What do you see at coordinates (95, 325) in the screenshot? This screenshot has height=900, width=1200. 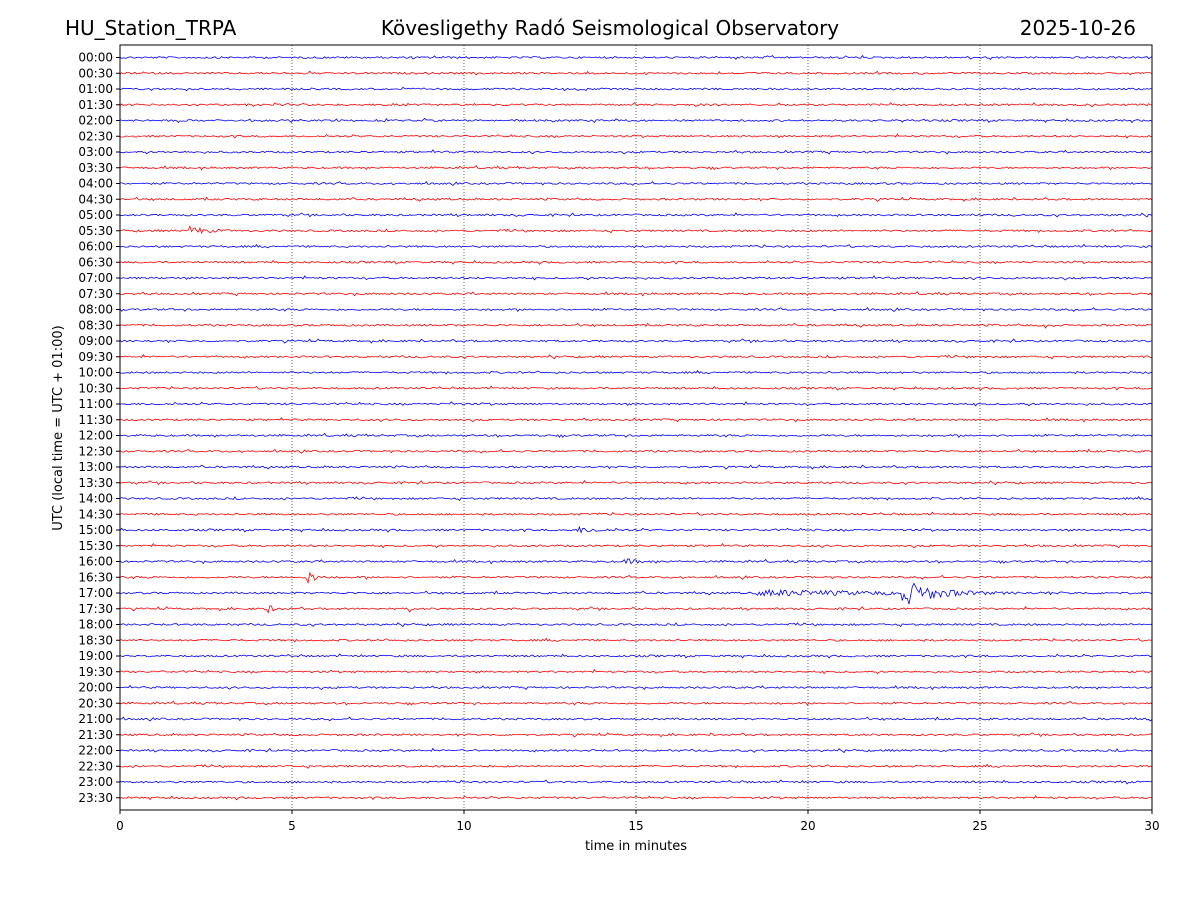 I see `y-tick-label: 08:30` at bounding box center [95, 325].